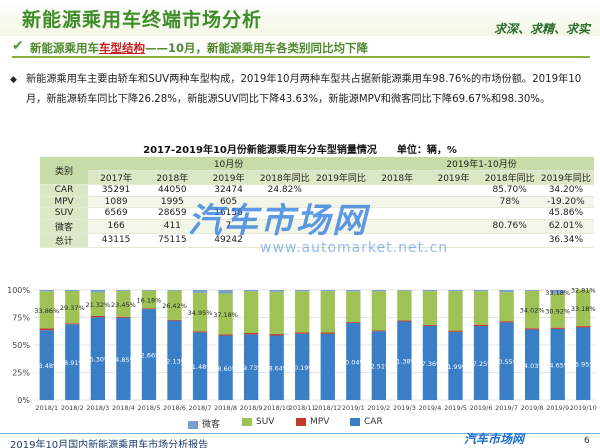 This screenshot has width=600, height=448. What do you see at coordinates (327, 408) in the screenshot?
I see `x-tick-label: 2018/12` at bounding box center [327, 408].